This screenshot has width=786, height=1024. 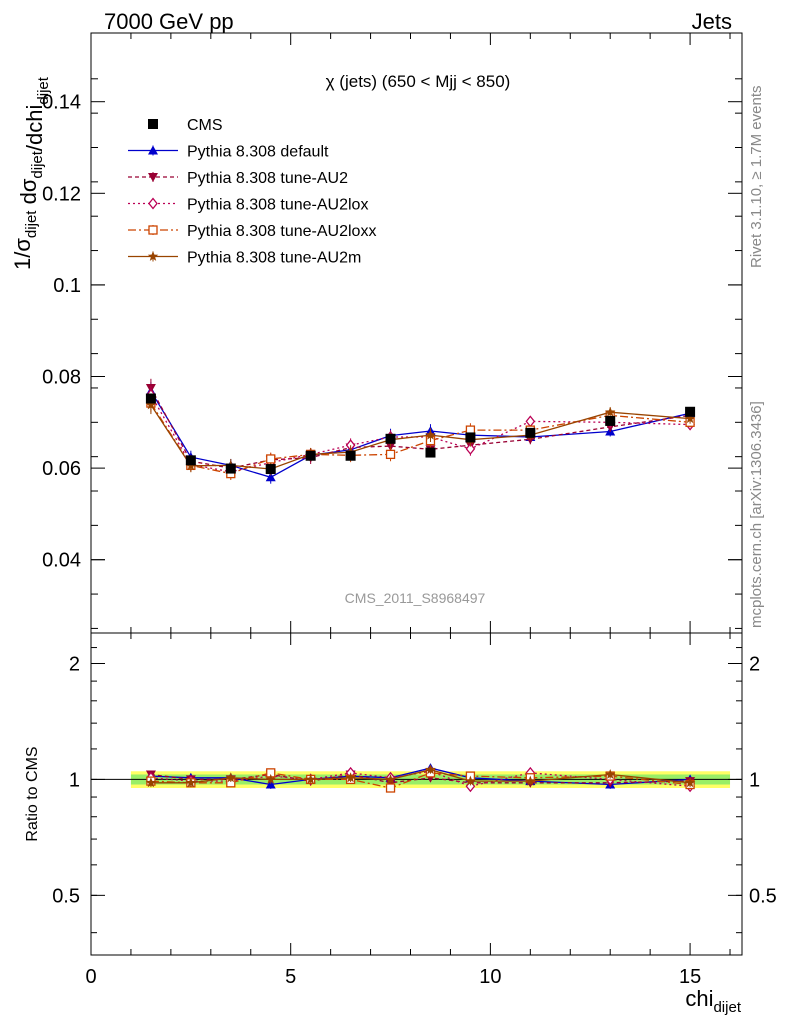 What do you see at coordinates (415, 598) in the screenshot?
I see `analysis-watermark: CMS_2011_S8968497` at bounding box center [415, 598].